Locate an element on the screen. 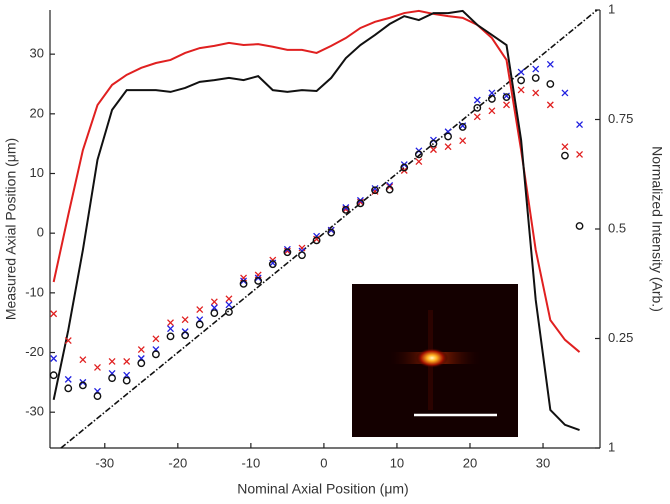 This screenshot has height=504, width=670. x-tick-label: 0 is located at coordinates (323, 462).